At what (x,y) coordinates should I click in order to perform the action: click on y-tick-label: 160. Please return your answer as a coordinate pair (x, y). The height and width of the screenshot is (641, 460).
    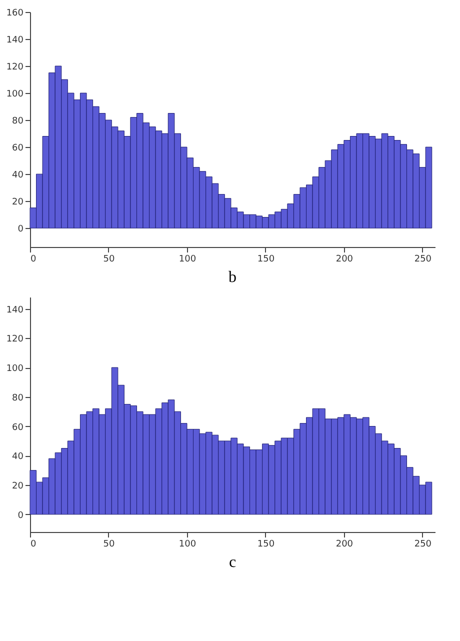
    Looking at the image, I should click on (15, 13).